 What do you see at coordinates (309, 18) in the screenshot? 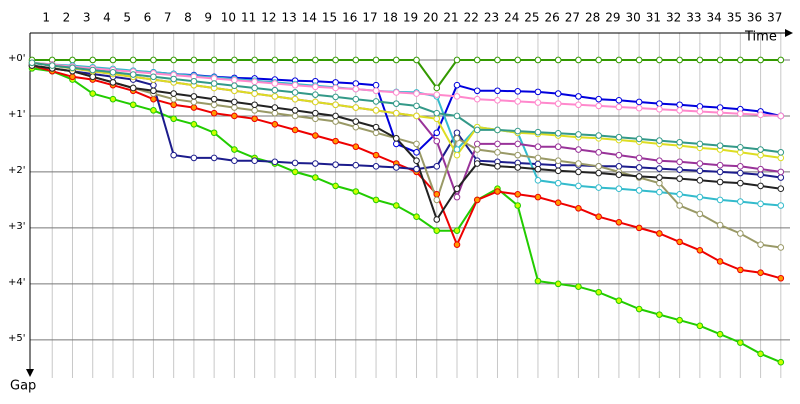
I see `x-tick-label: 14` at bounding box center [309, 18].